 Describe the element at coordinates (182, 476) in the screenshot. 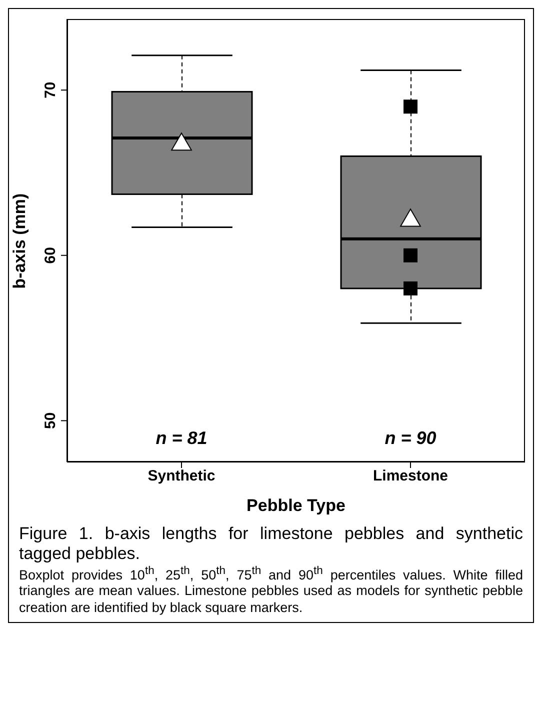

I see `x-tick-label: Synthetic` at that location.